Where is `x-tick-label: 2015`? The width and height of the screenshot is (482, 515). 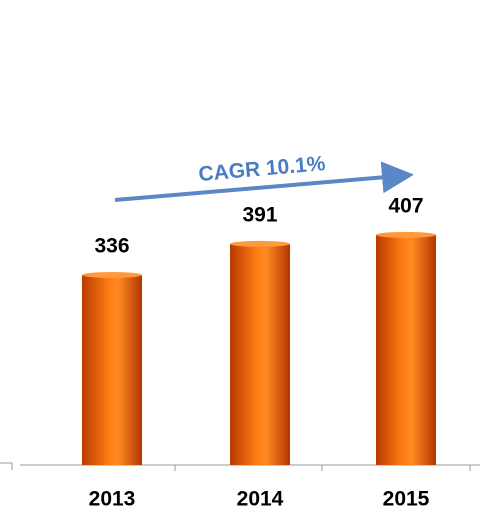
x-tick-label: 2015 is located at coordinates (406, 499).